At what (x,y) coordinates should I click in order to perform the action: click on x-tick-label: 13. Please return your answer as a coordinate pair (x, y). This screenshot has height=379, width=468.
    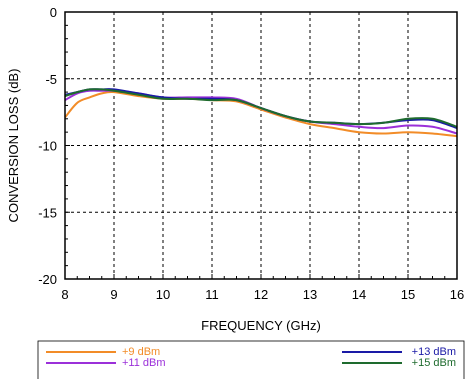
    Looking at the image, I should click on (310, 294).